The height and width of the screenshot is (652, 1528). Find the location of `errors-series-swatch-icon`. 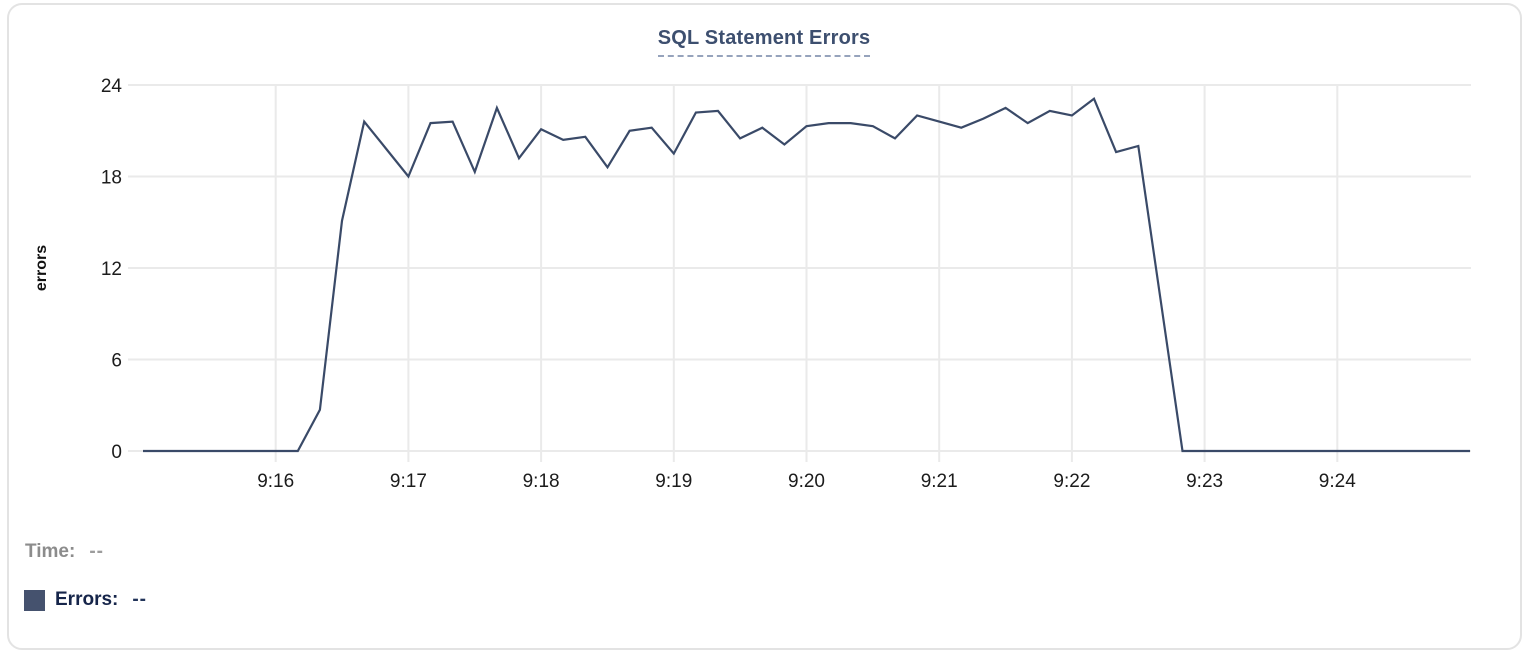

errors-series-swatch-icon is located at coordinates (34, 600).